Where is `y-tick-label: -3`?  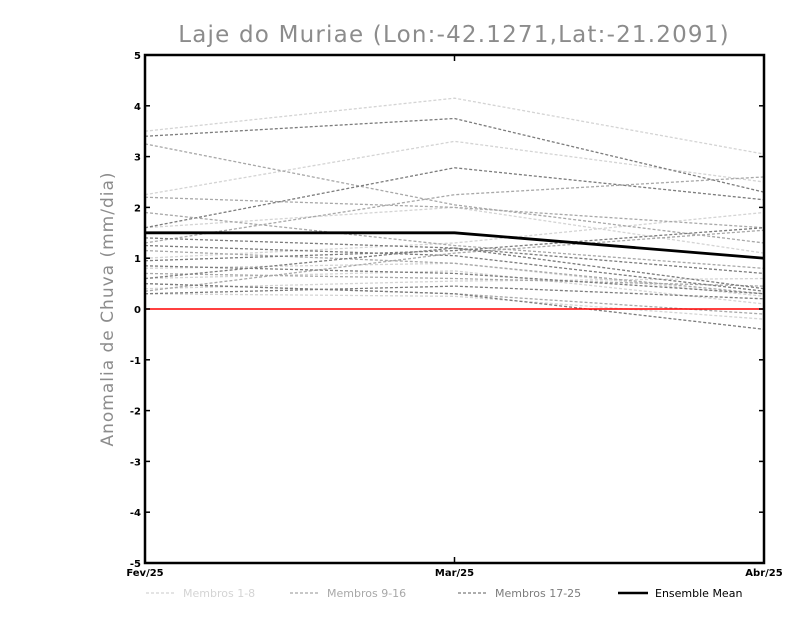 y-tick-label: -3 is located at coordinates (135, 462).